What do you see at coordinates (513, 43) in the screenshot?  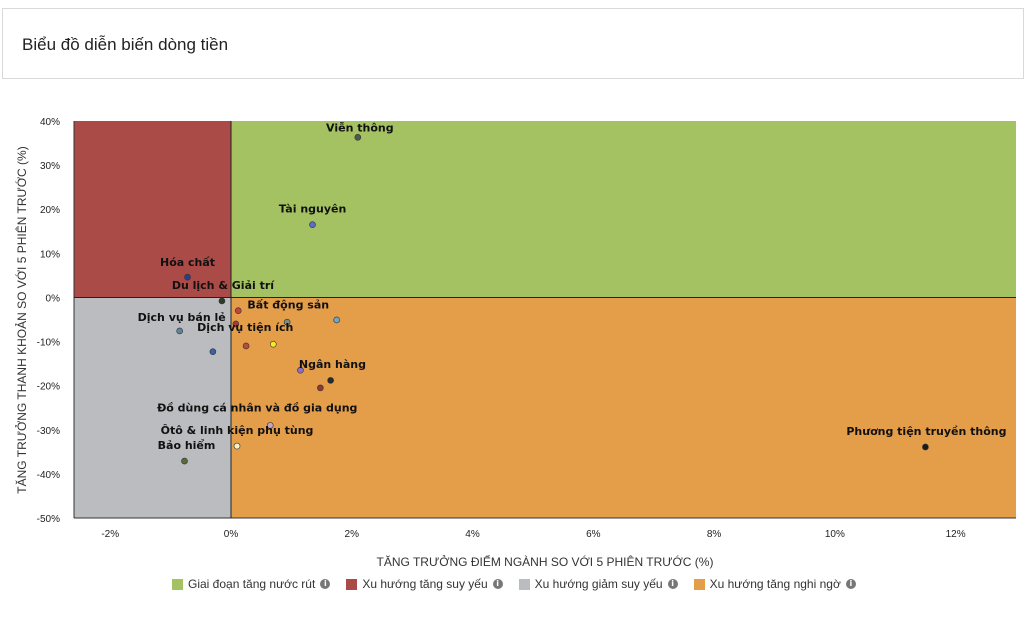 I see `chart-header: Biểu đồ diễn biến dòng tiền` at bounding box center [513, 43].